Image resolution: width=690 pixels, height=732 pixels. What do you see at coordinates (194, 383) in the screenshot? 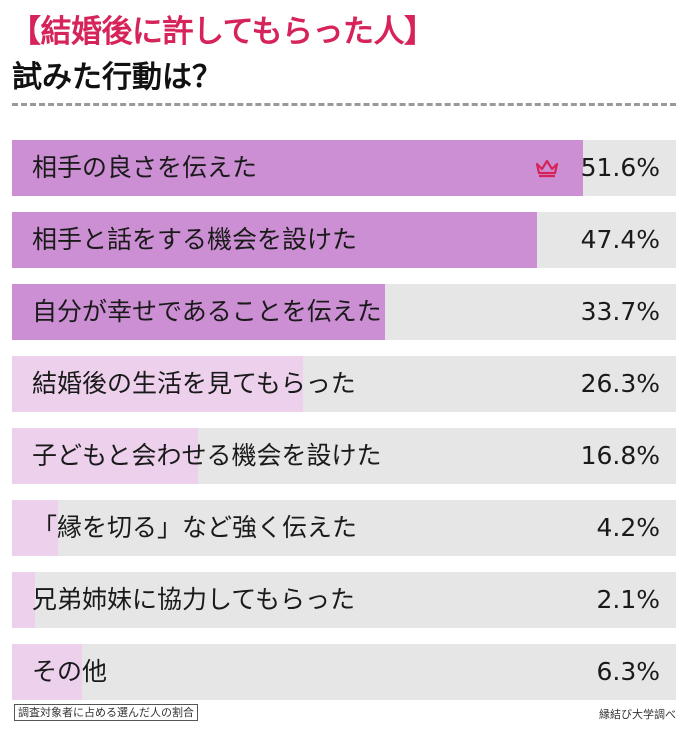
I see `bar-label: 結婚後の生活を見てもらった` at bounding box center [194, 383].